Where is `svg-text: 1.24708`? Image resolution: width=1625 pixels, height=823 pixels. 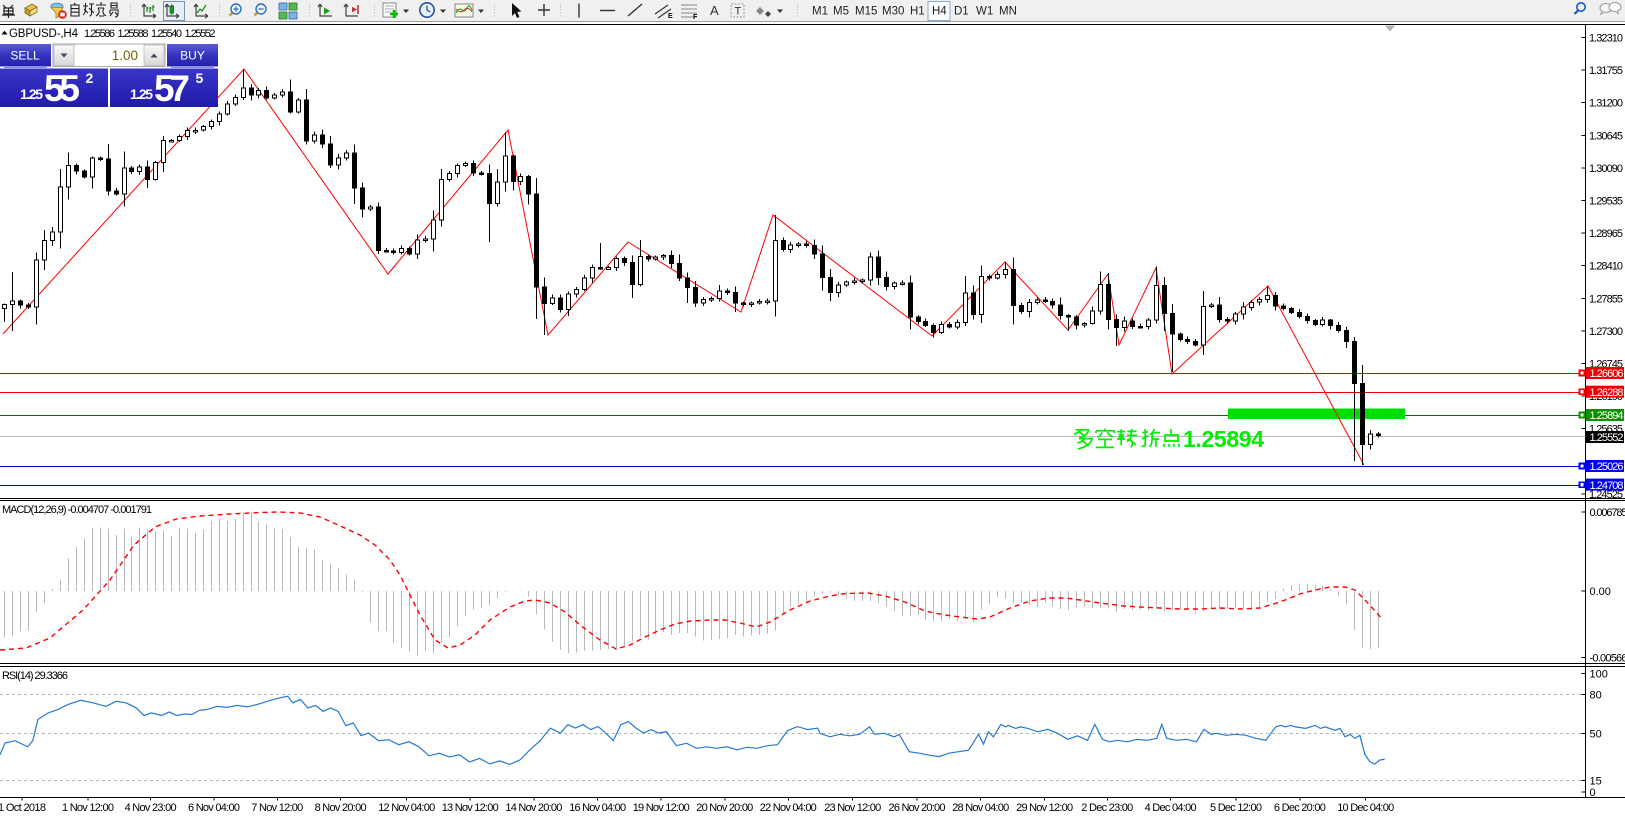 svg-text: 1.24708 is located at coordinates (1607, 486).